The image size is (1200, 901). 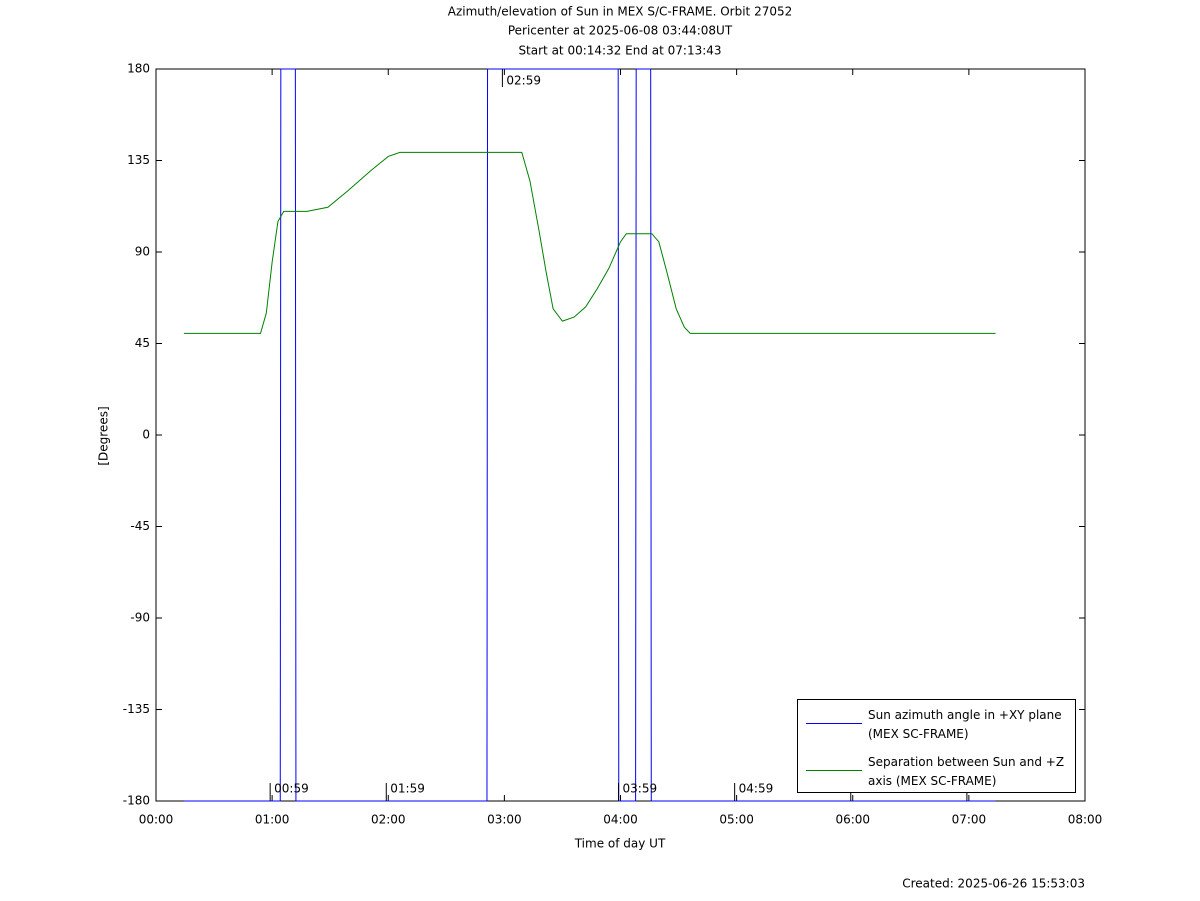 What do you see at coordinates (620, 31) in the screenshot?
I see `chart-subtitle: Pericenter at 2025-06-08 03:44:08UT` at bounding box center [620, 31].